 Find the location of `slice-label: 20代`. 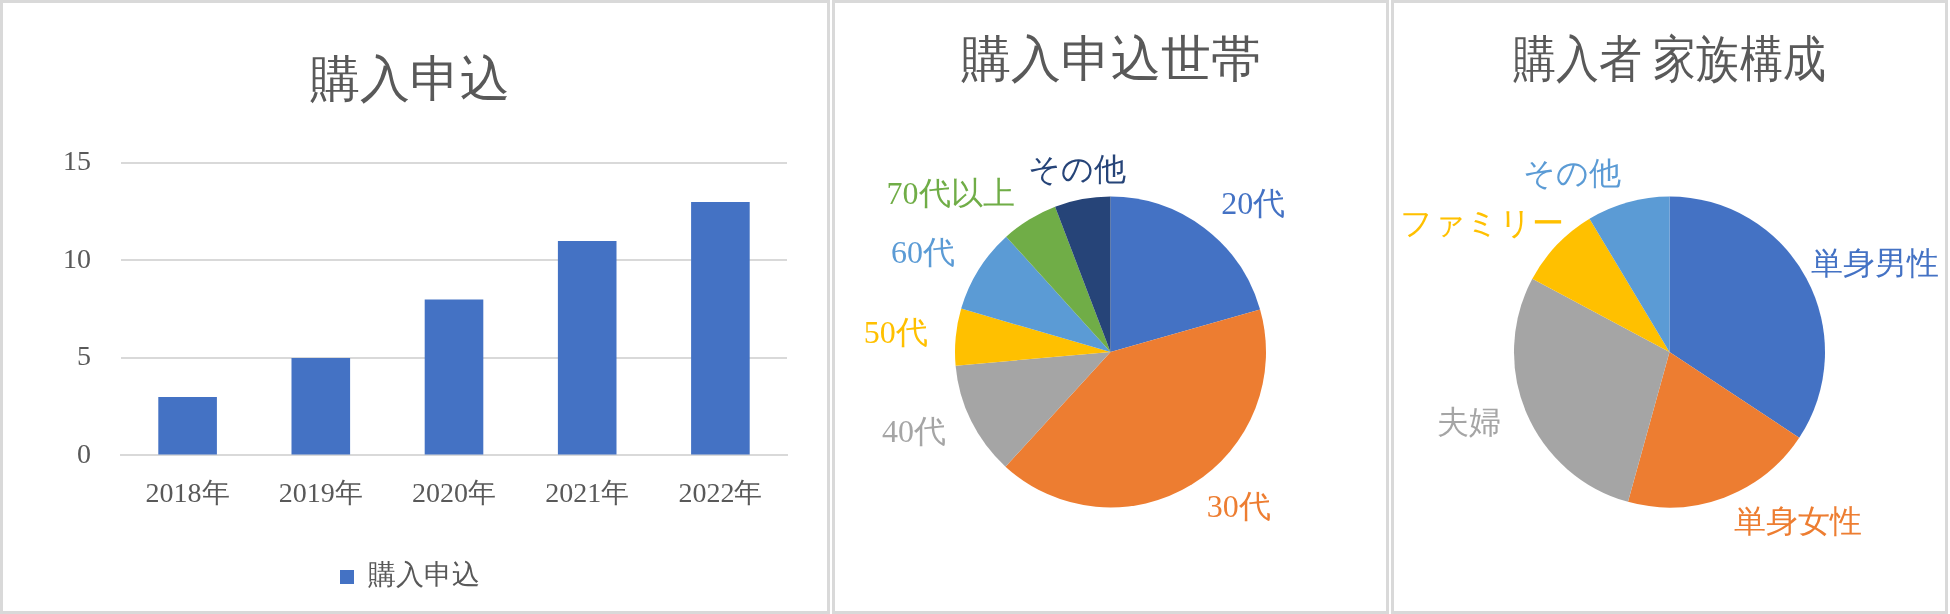

slice-label: 20代 is located at coordinates (1253, 203).